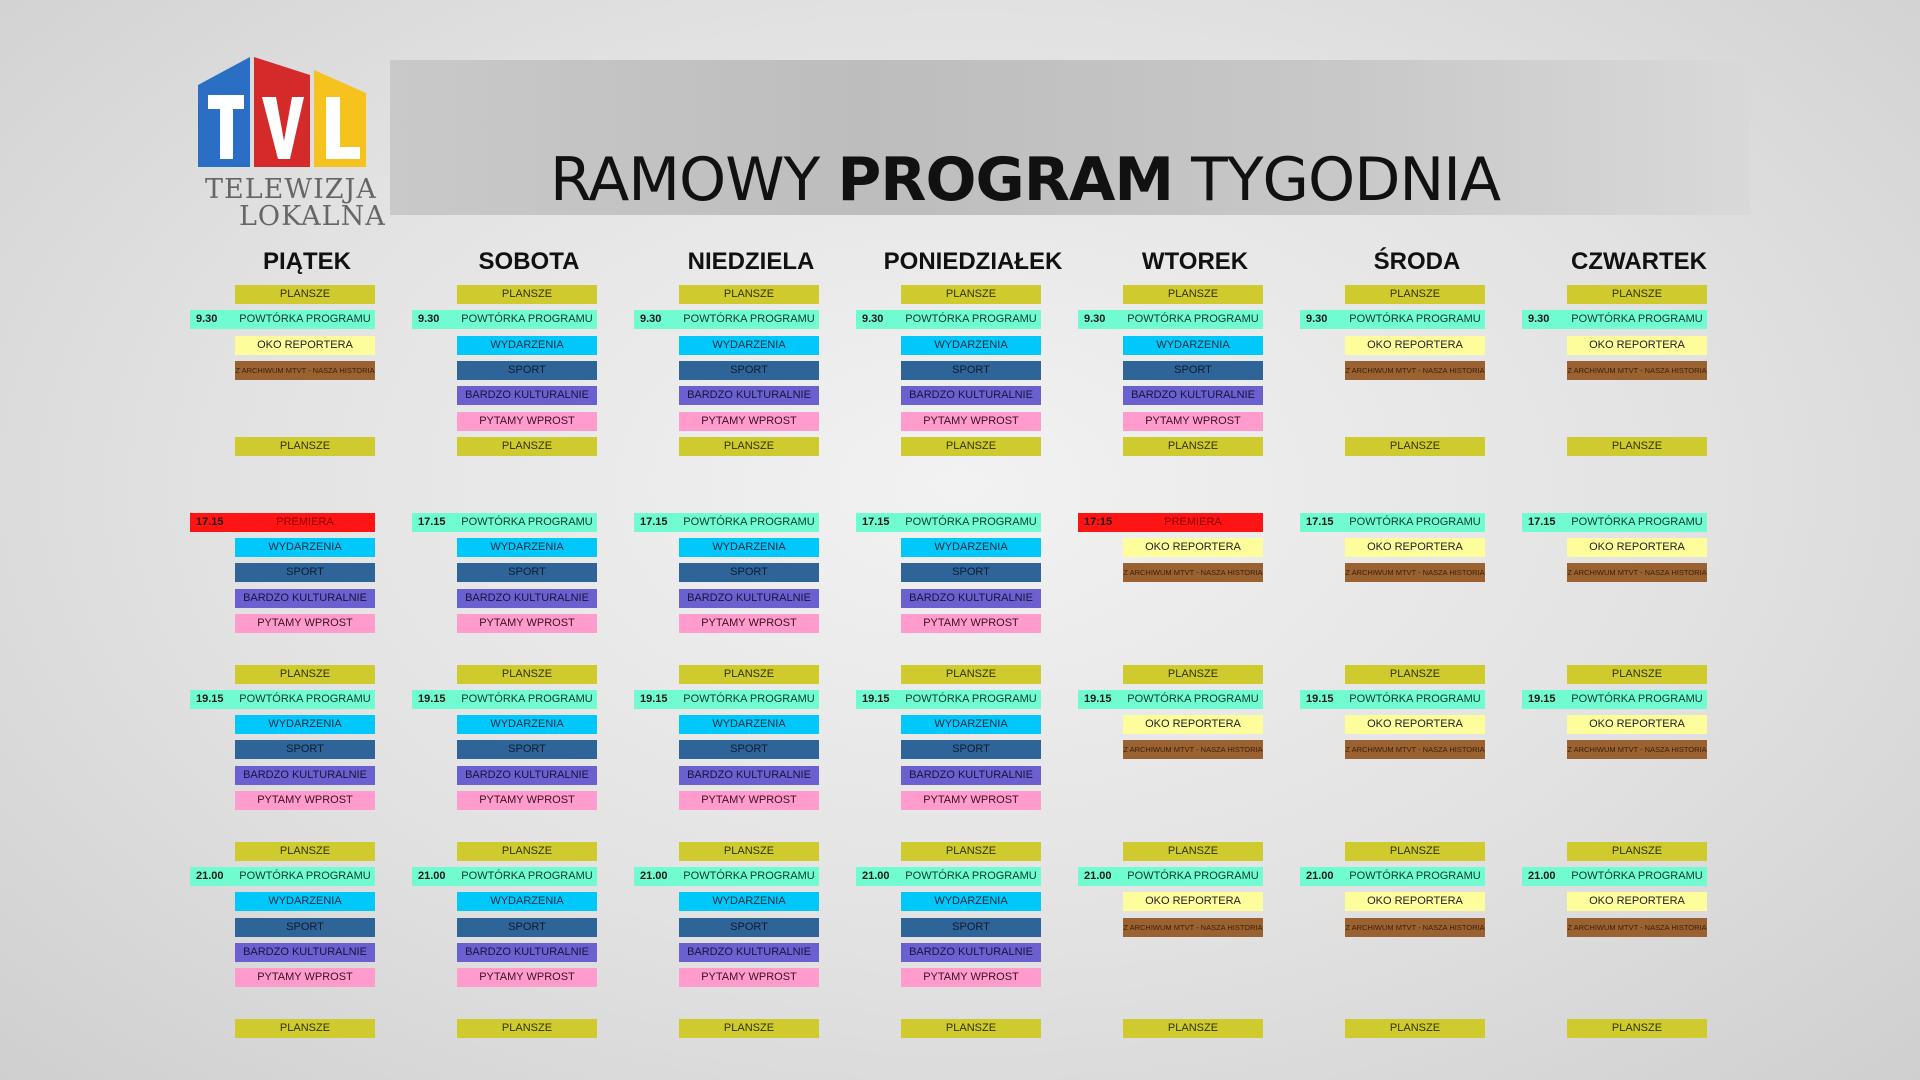 Image resolution: width=1920 pixels, height=1080 pixels. Describe the element at coordinates (1542, 522) in the screenshot. I see `slot-time: 17.15` at that location.